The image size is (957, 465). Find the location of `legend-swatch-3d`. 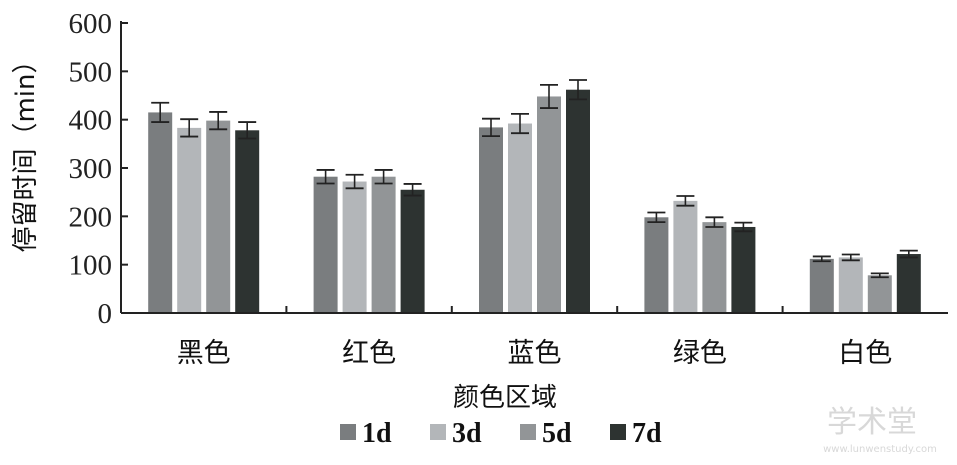

legend-swatch-3d is located at coordinates (438, 432).